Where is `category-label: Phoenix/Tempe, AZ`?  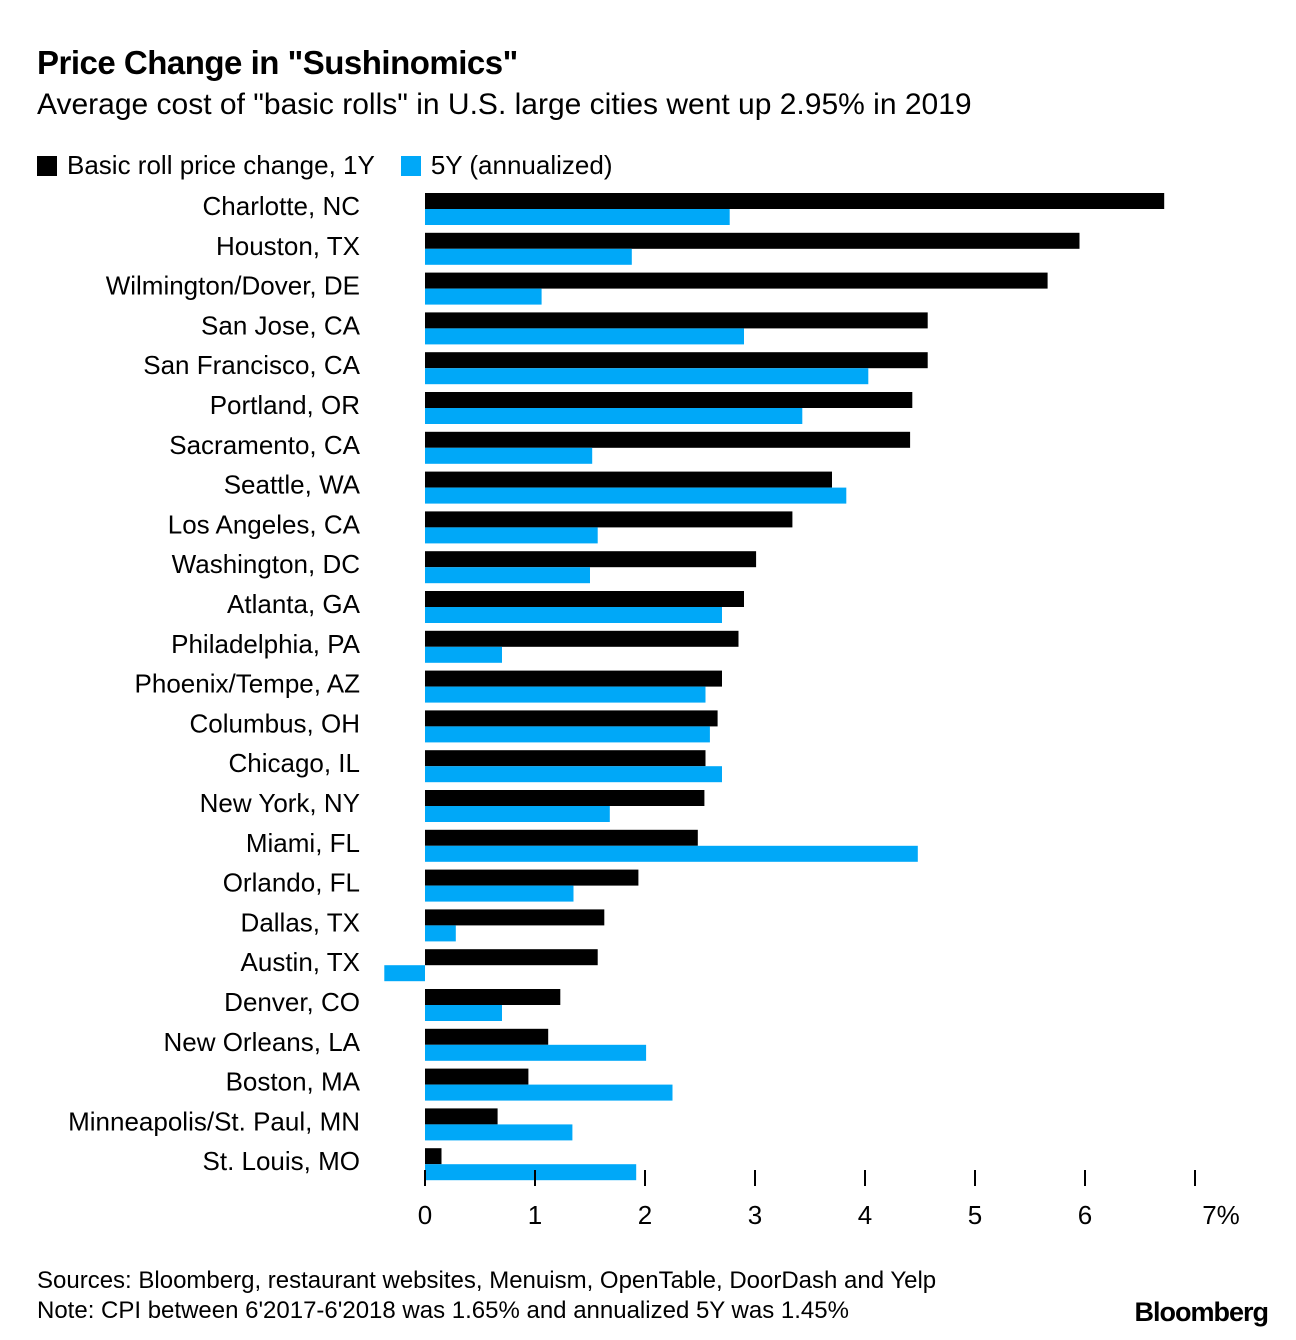
category-label: Phoenix/Tempe, AZ is located at coordinates (248, 684).